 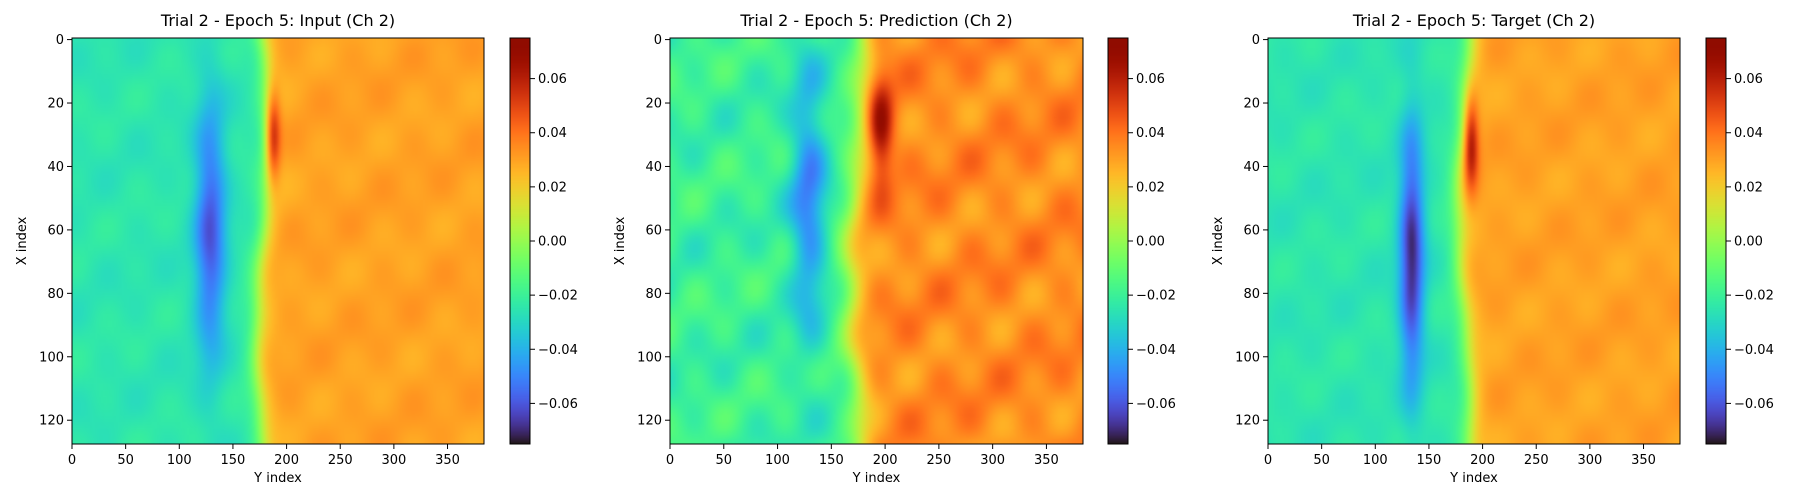 What do you see at coordinates (277, 20) in the screenshot?
I see `chart-title: Trial 2 - Epoch 5: Input (Ch 2)` at bounding box center [277, 20].